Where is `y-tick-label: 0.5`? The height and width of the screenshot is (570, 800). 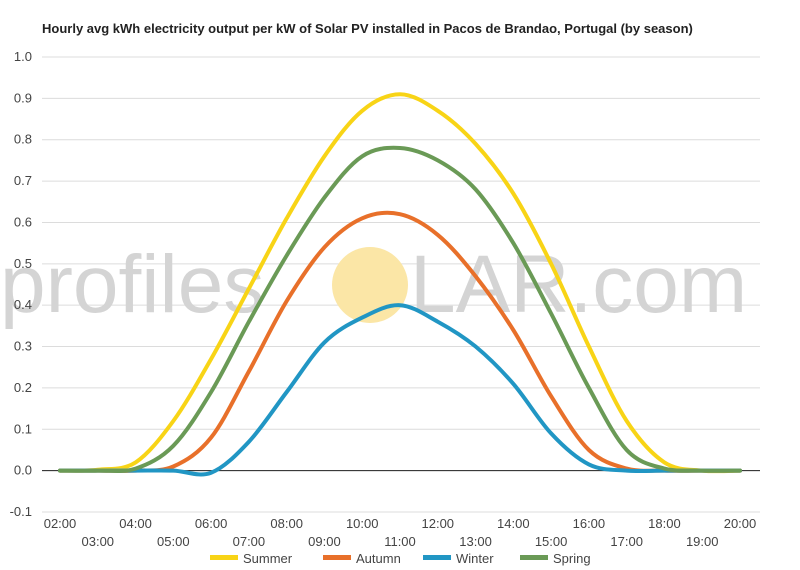
y-tick-label: 0.5 is located at coordinates (23, 263).